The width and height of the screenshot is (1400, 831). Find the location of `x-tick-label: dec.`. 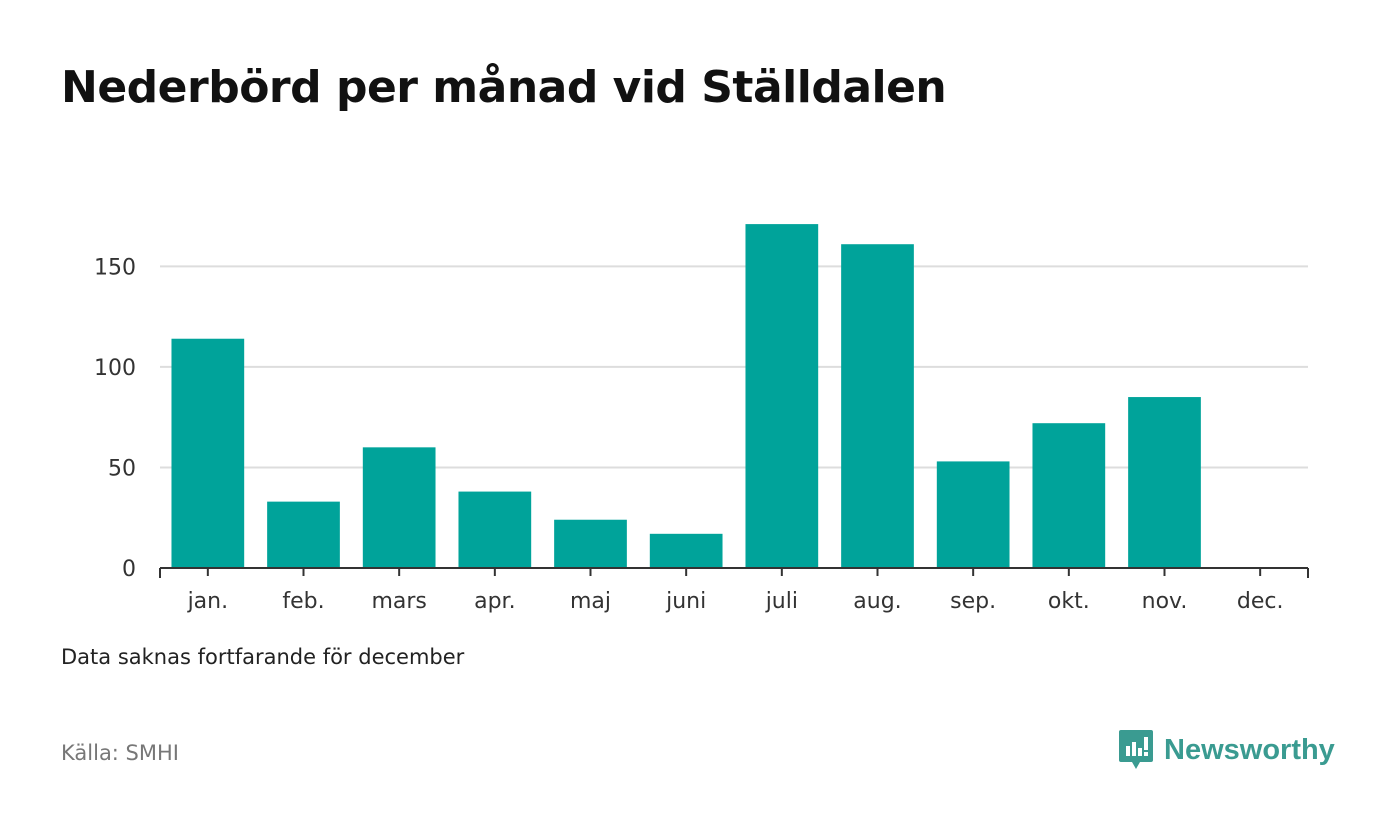

x-tick-label: dec. is located at coordinates (1260, 601).